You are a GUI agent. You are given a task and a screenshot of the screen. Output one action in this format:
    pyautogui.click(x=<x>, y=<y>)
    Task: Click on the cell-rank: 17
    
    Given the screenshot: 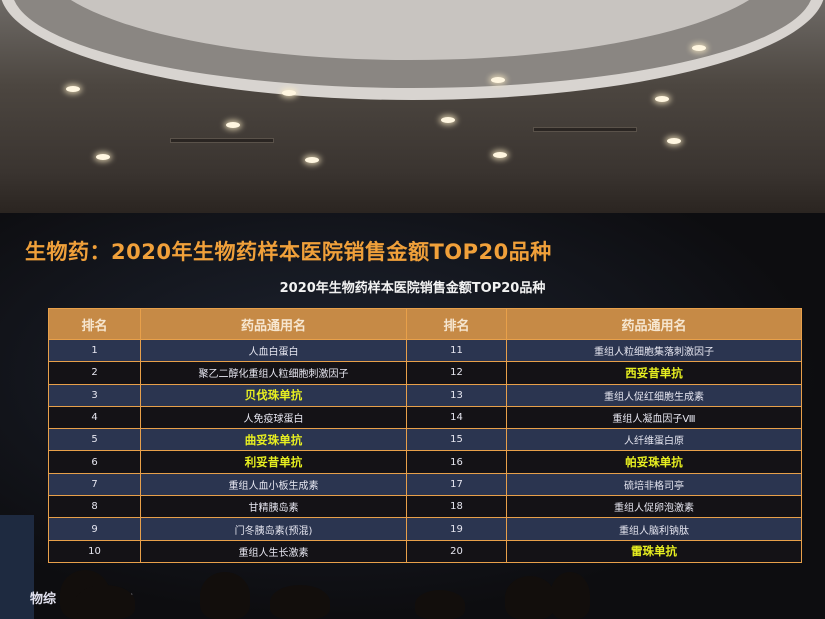 What is the action you would take?
    pyautogui.click(x=456, y=484)
    